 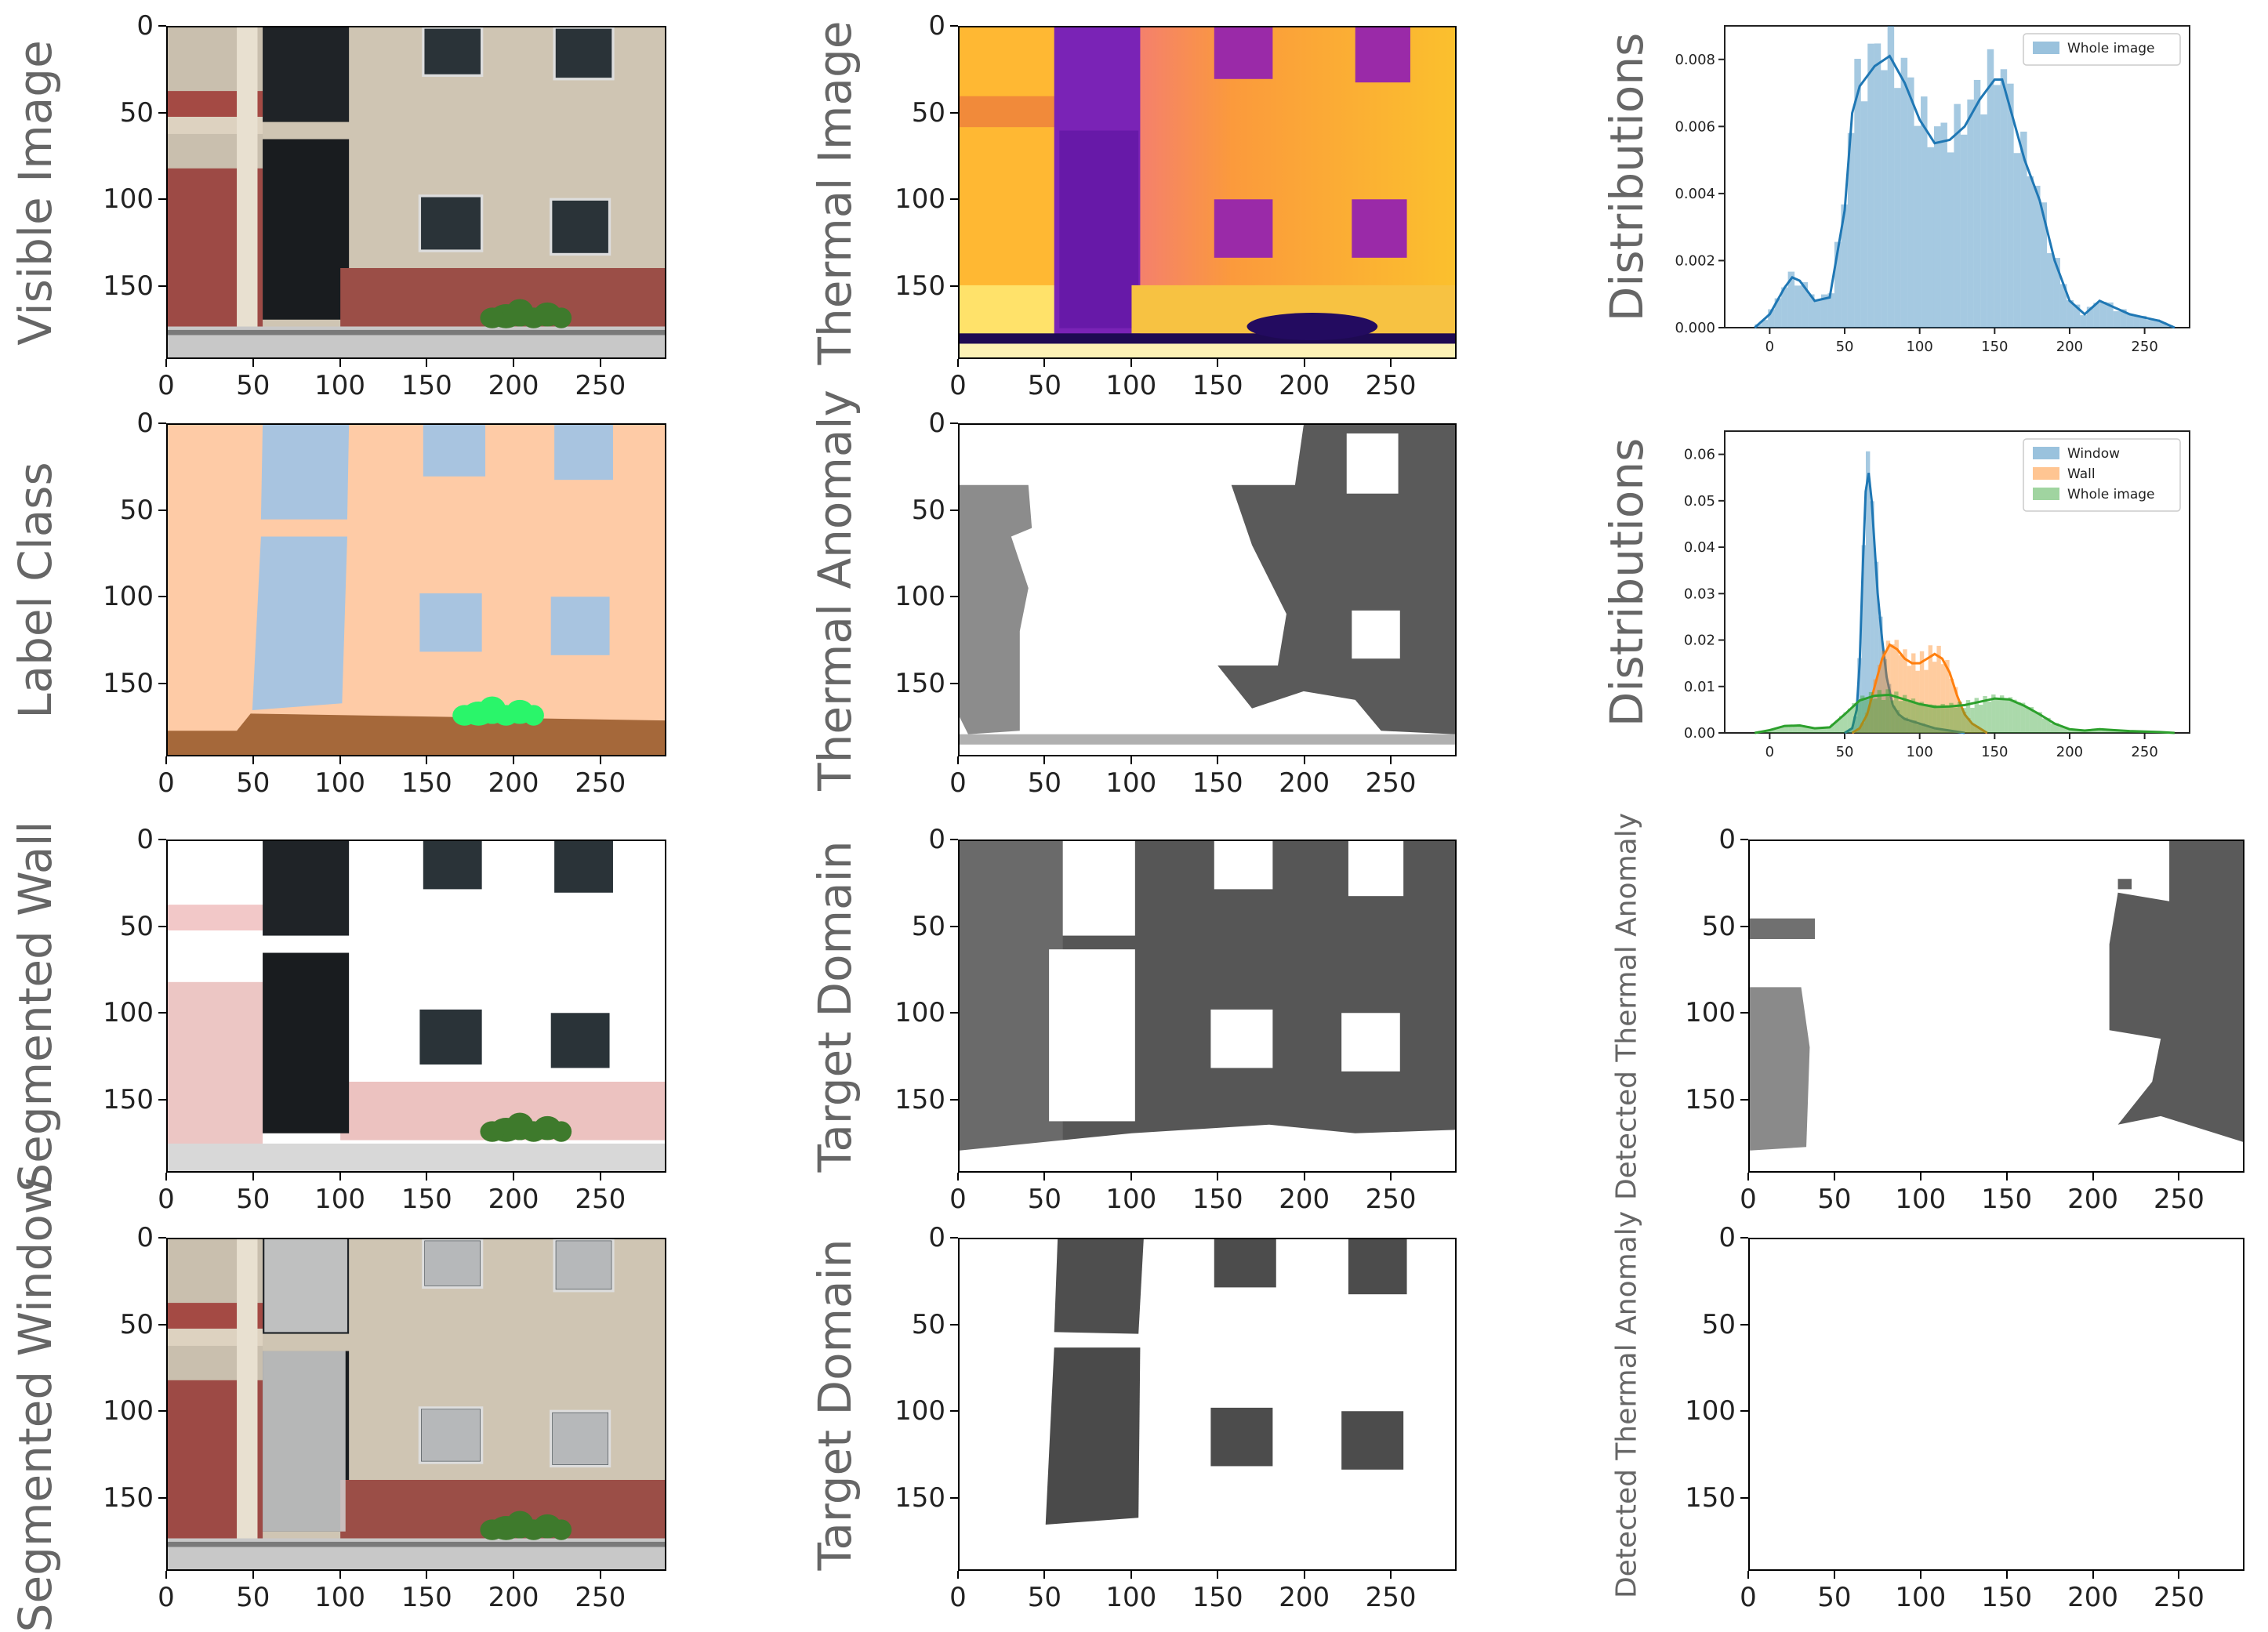 I want to click on image-frame-thermal-image, so click(x=1207, y=192).